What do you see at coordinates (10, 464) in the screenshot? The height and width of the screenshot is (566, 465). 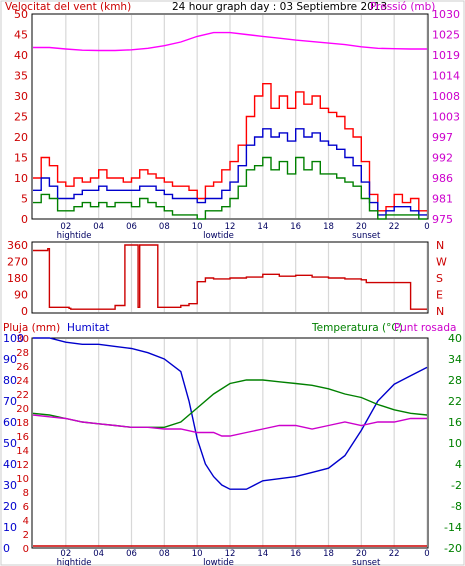 I see `humidity-tick-label: 40` at bounding box center [10, 464].